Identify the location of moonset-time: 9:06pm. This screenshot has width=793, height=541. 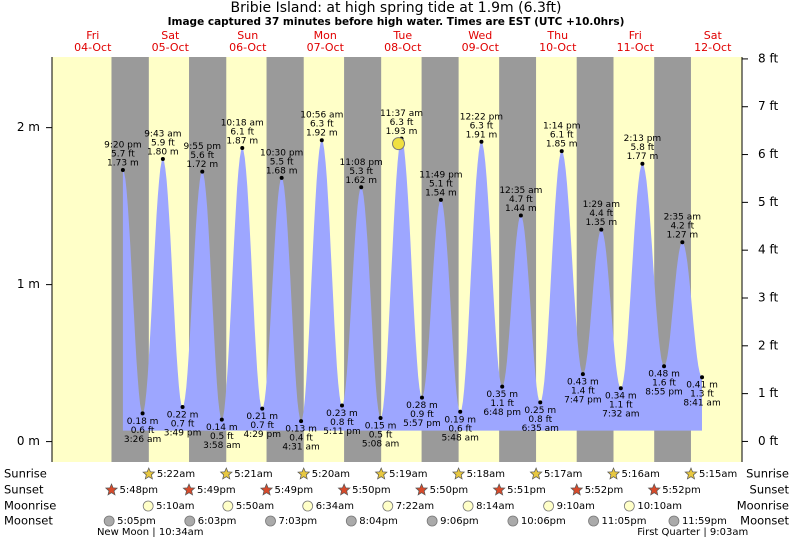
(459, 521).